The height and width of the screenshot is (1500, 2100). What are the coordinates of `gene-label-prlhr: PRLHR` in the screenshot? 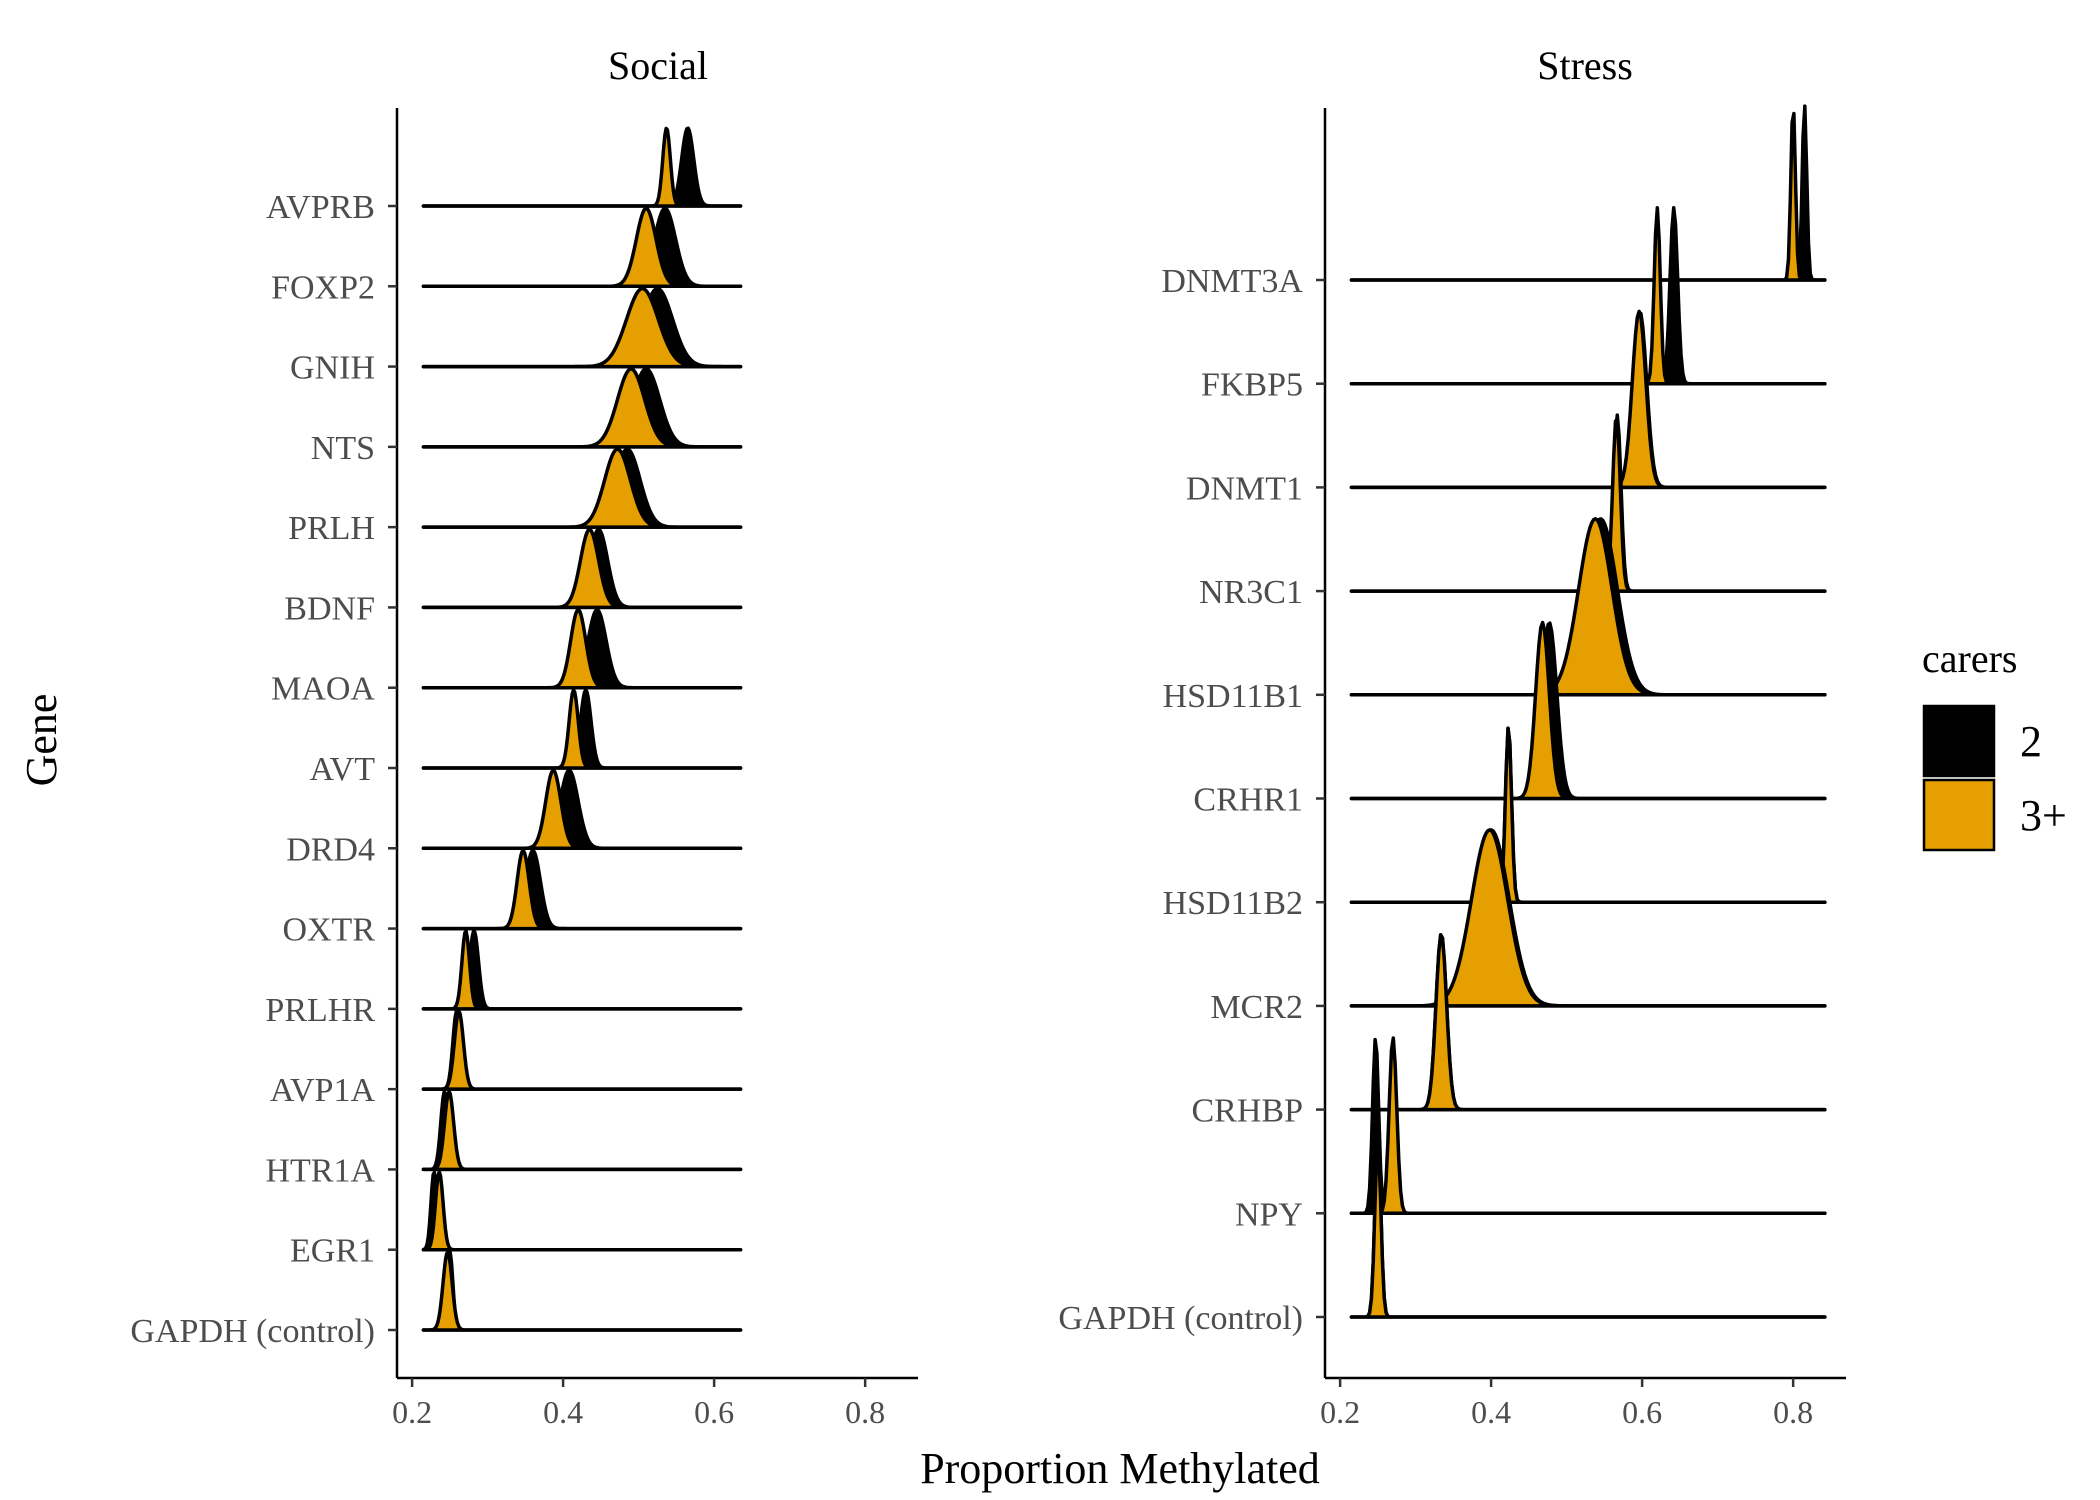 It's located at (320, 1010).